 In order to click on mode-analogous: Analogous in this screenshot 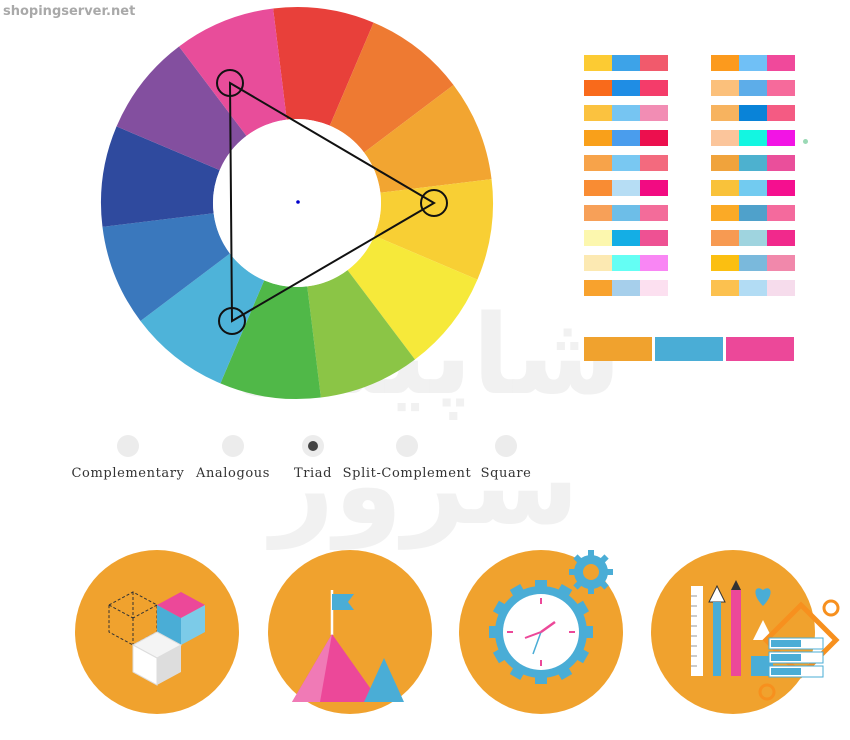, I will do `click(233, 458)`.